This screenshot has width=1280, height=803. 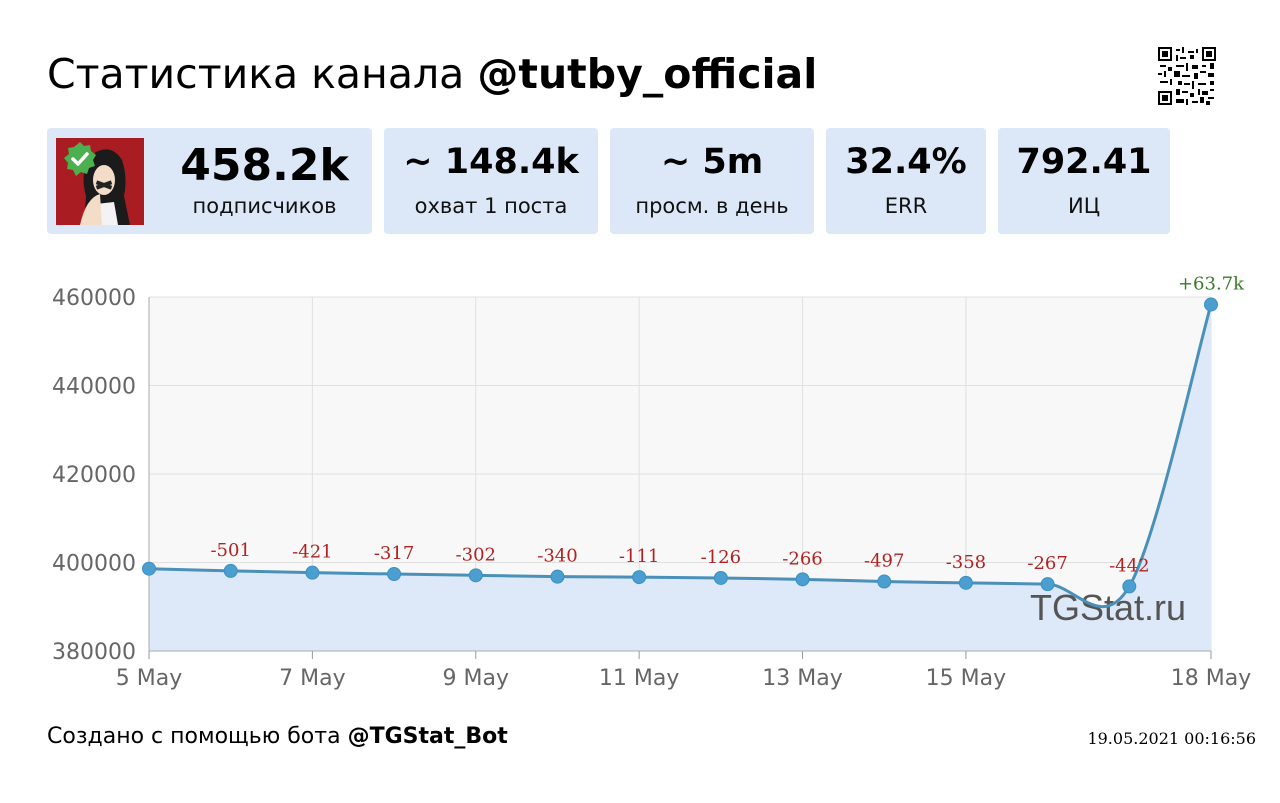 I want to click on data-label: -111, so click(x=639, y=556).